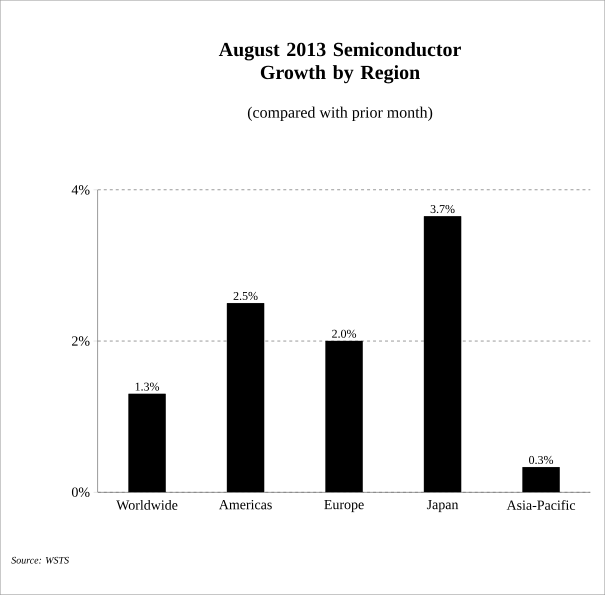  I want to click on text: Source: WSTS, so click(40, 560).